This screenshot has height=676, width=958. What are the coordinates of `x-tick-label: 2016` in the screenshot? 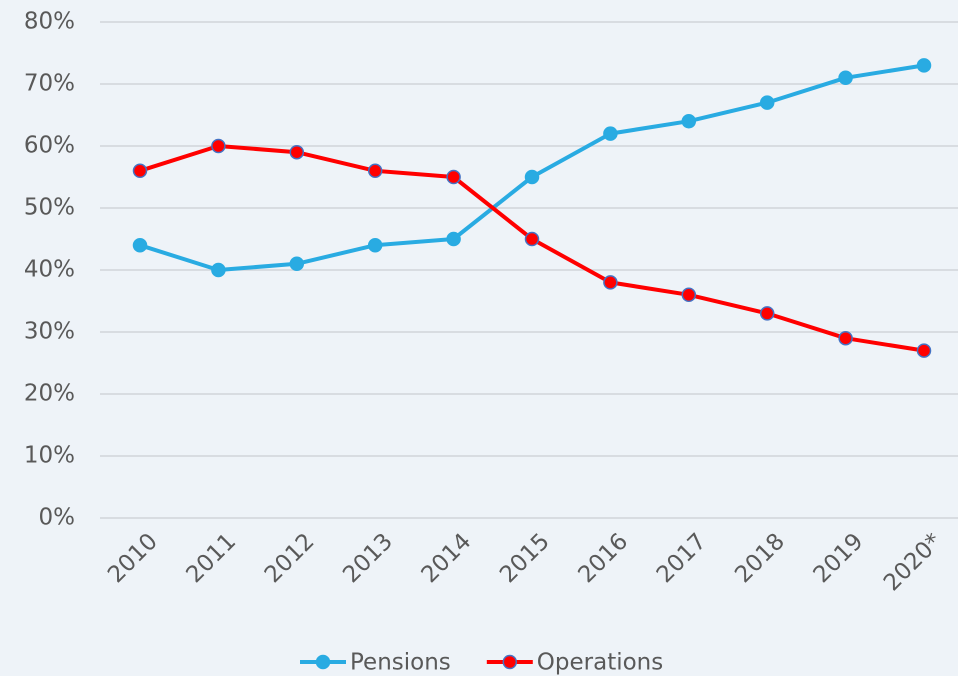 It's located at (603, 558).